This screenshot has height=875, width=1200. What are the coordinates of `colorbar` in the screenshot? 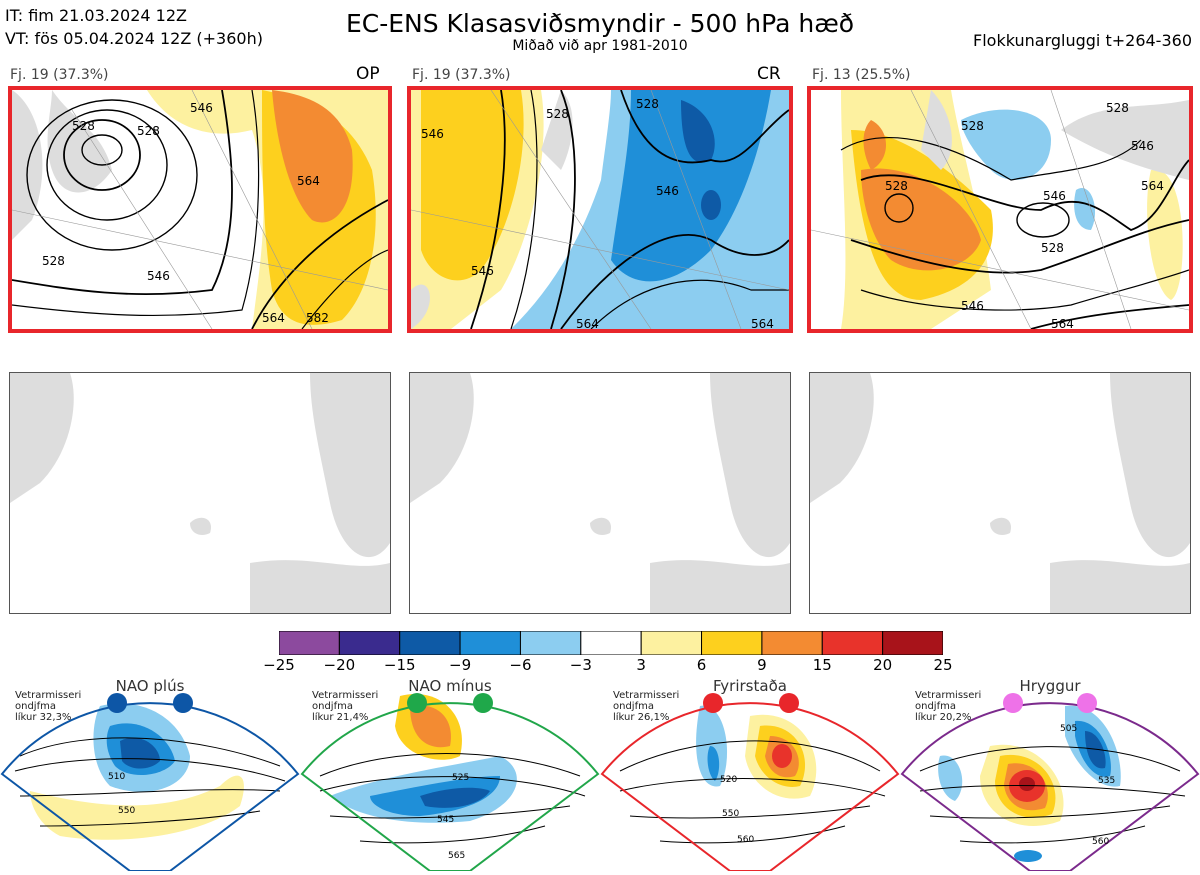 It's located at (611, 643).